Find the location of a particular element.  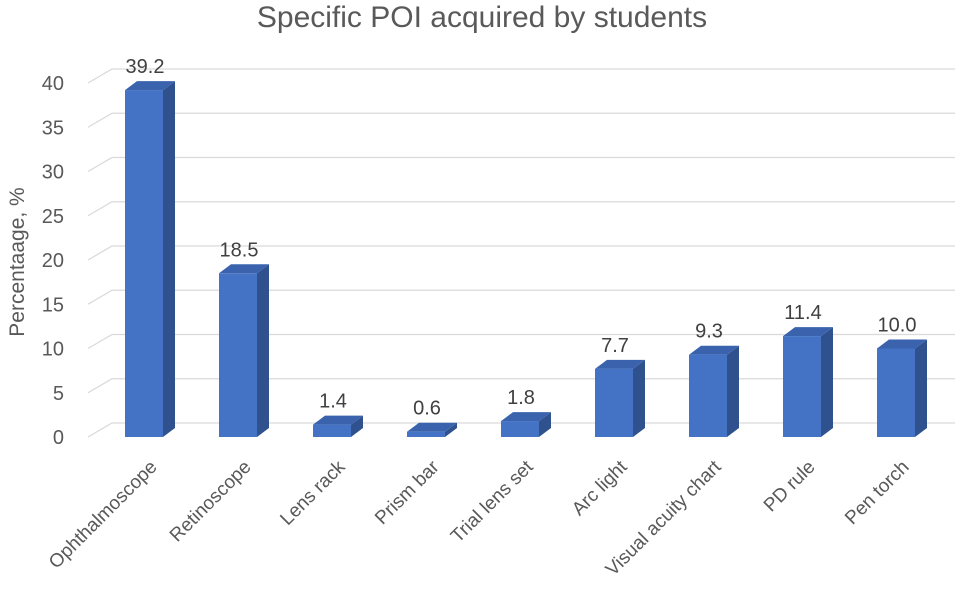

y-tick-label: 5 is located at coordinates (58, 394).